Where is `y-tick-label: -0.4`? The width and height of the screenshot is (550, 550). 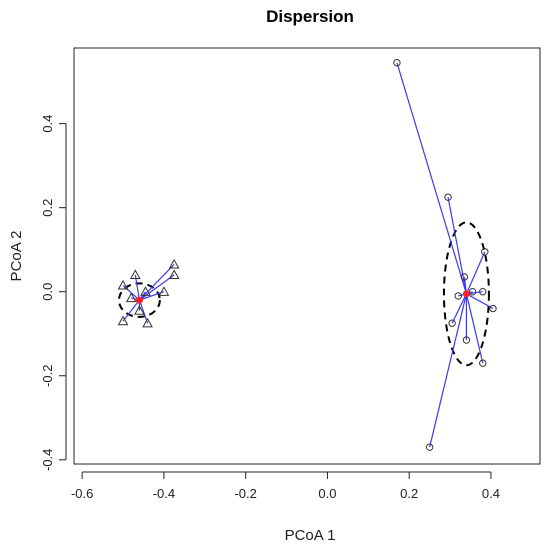
y-tick-label: -0.4 is located at coordinates (47, 460).